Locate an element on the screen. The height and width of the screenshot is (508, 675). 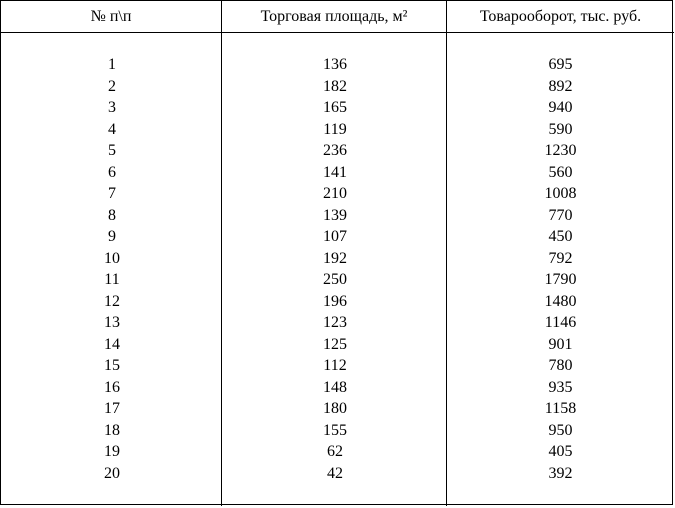
cell-turnover: 950 is located at coordinates (560, 430).